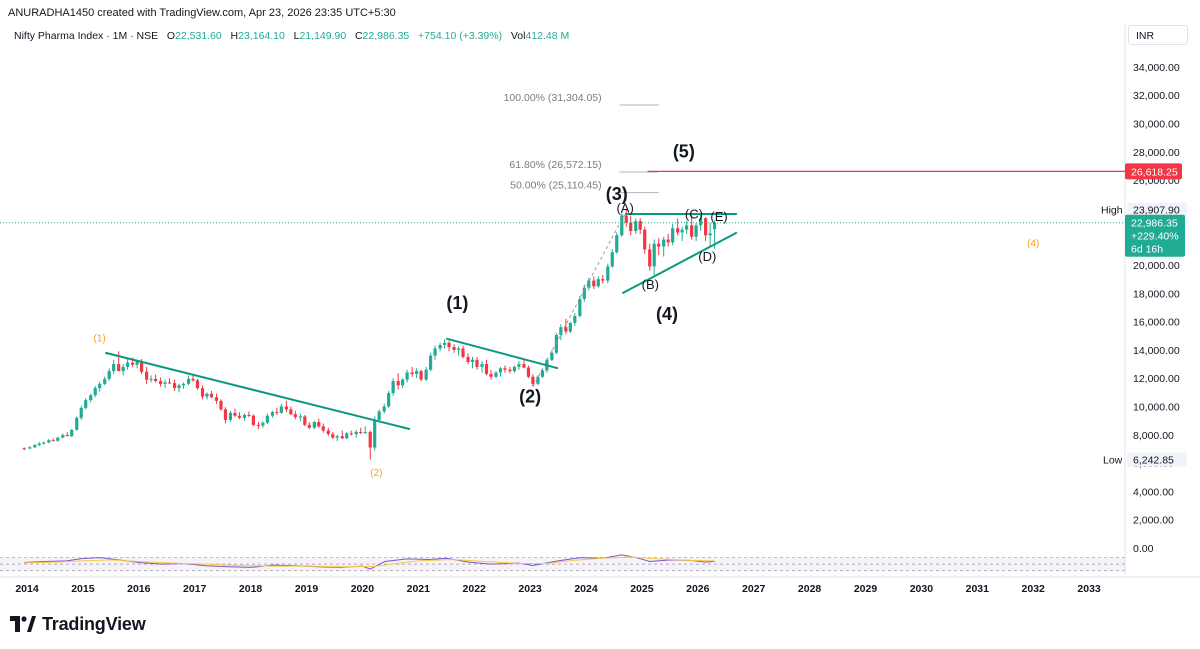  I want to click on wave-label: (C), so click(694, 213).